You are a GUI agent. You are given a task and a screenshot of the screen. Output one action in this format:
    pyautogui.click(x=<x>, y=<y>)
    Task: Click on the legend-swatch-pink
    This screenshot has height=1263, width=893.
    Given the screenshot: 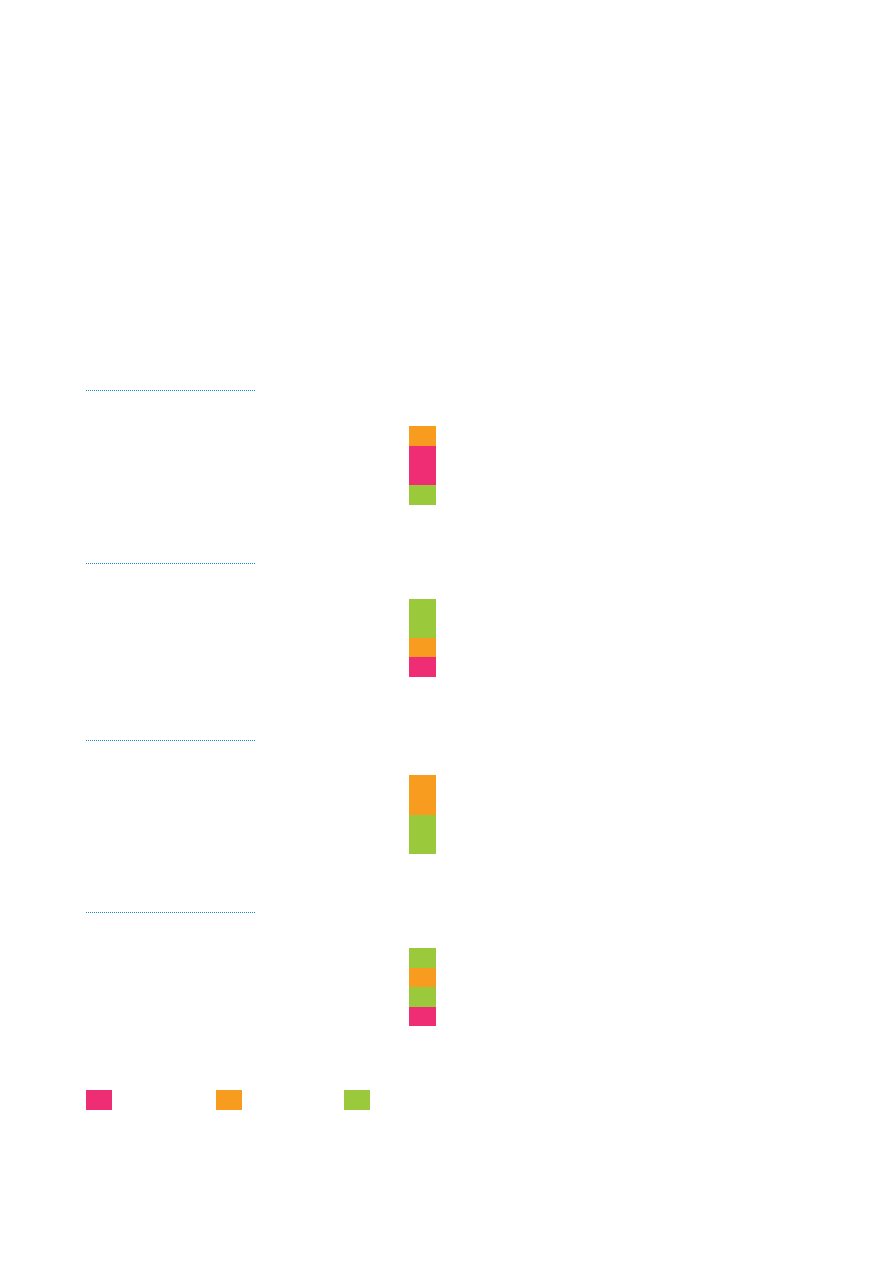 What is the action you would take?
    pyautogui.click(x=99, y=1100)
    